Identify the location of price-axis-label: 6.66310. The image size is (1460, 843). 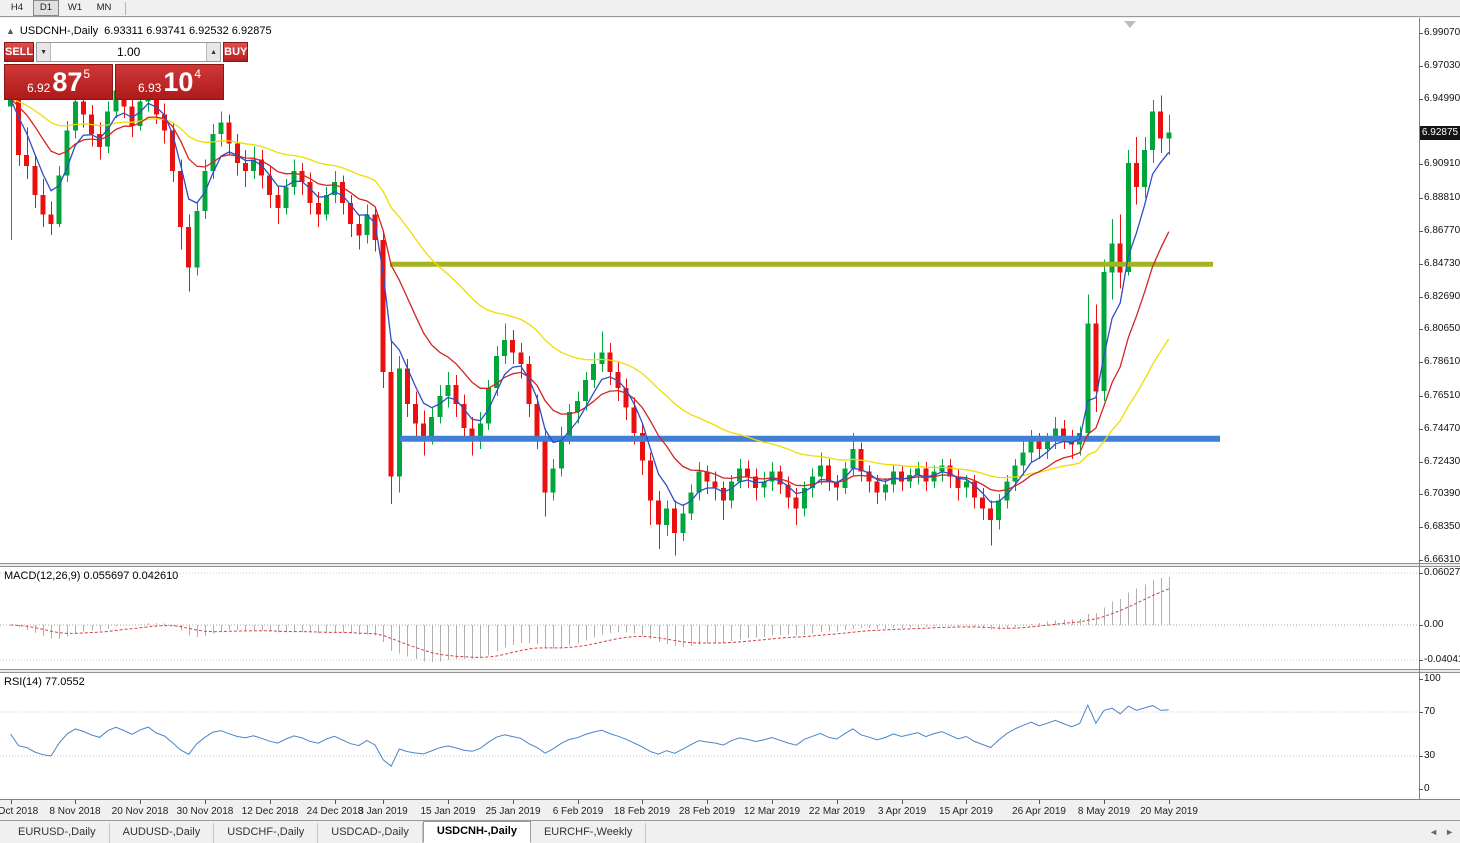
(1442, 558).